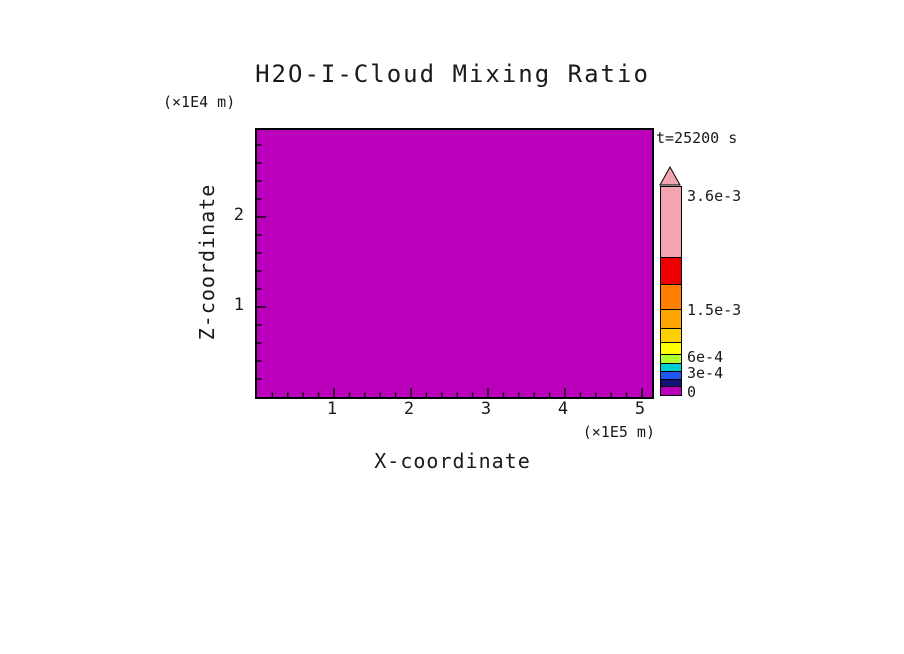  Describe the element at coordinates (714, 310) in the screenshot. I see `colorbar-level-label: 1.5e-3` at that location.